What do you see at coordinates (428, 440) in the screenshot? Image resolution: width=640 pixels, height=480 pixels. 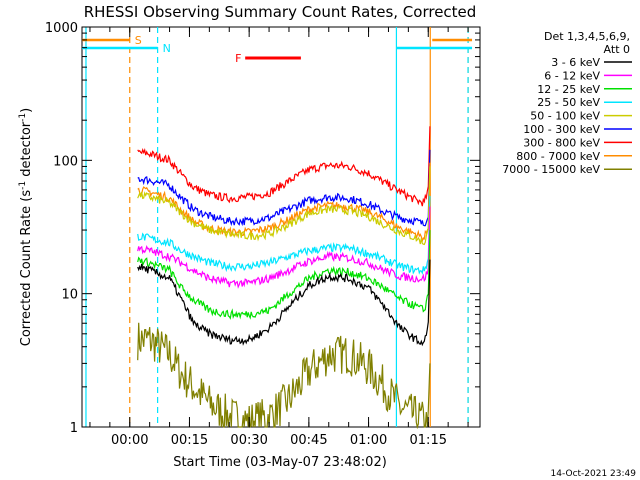 I see `x-tick-label: 01:15` at bounding box center [428, 440].